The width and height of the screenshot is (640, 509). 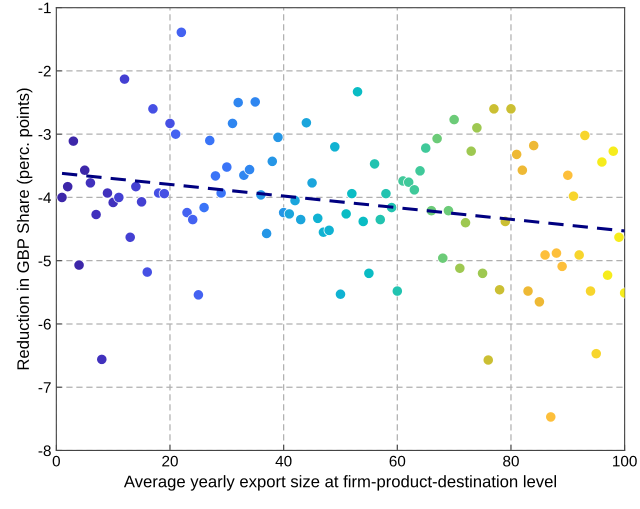 I want to click on x-tick-label: 20, so click(x=170, y=461).